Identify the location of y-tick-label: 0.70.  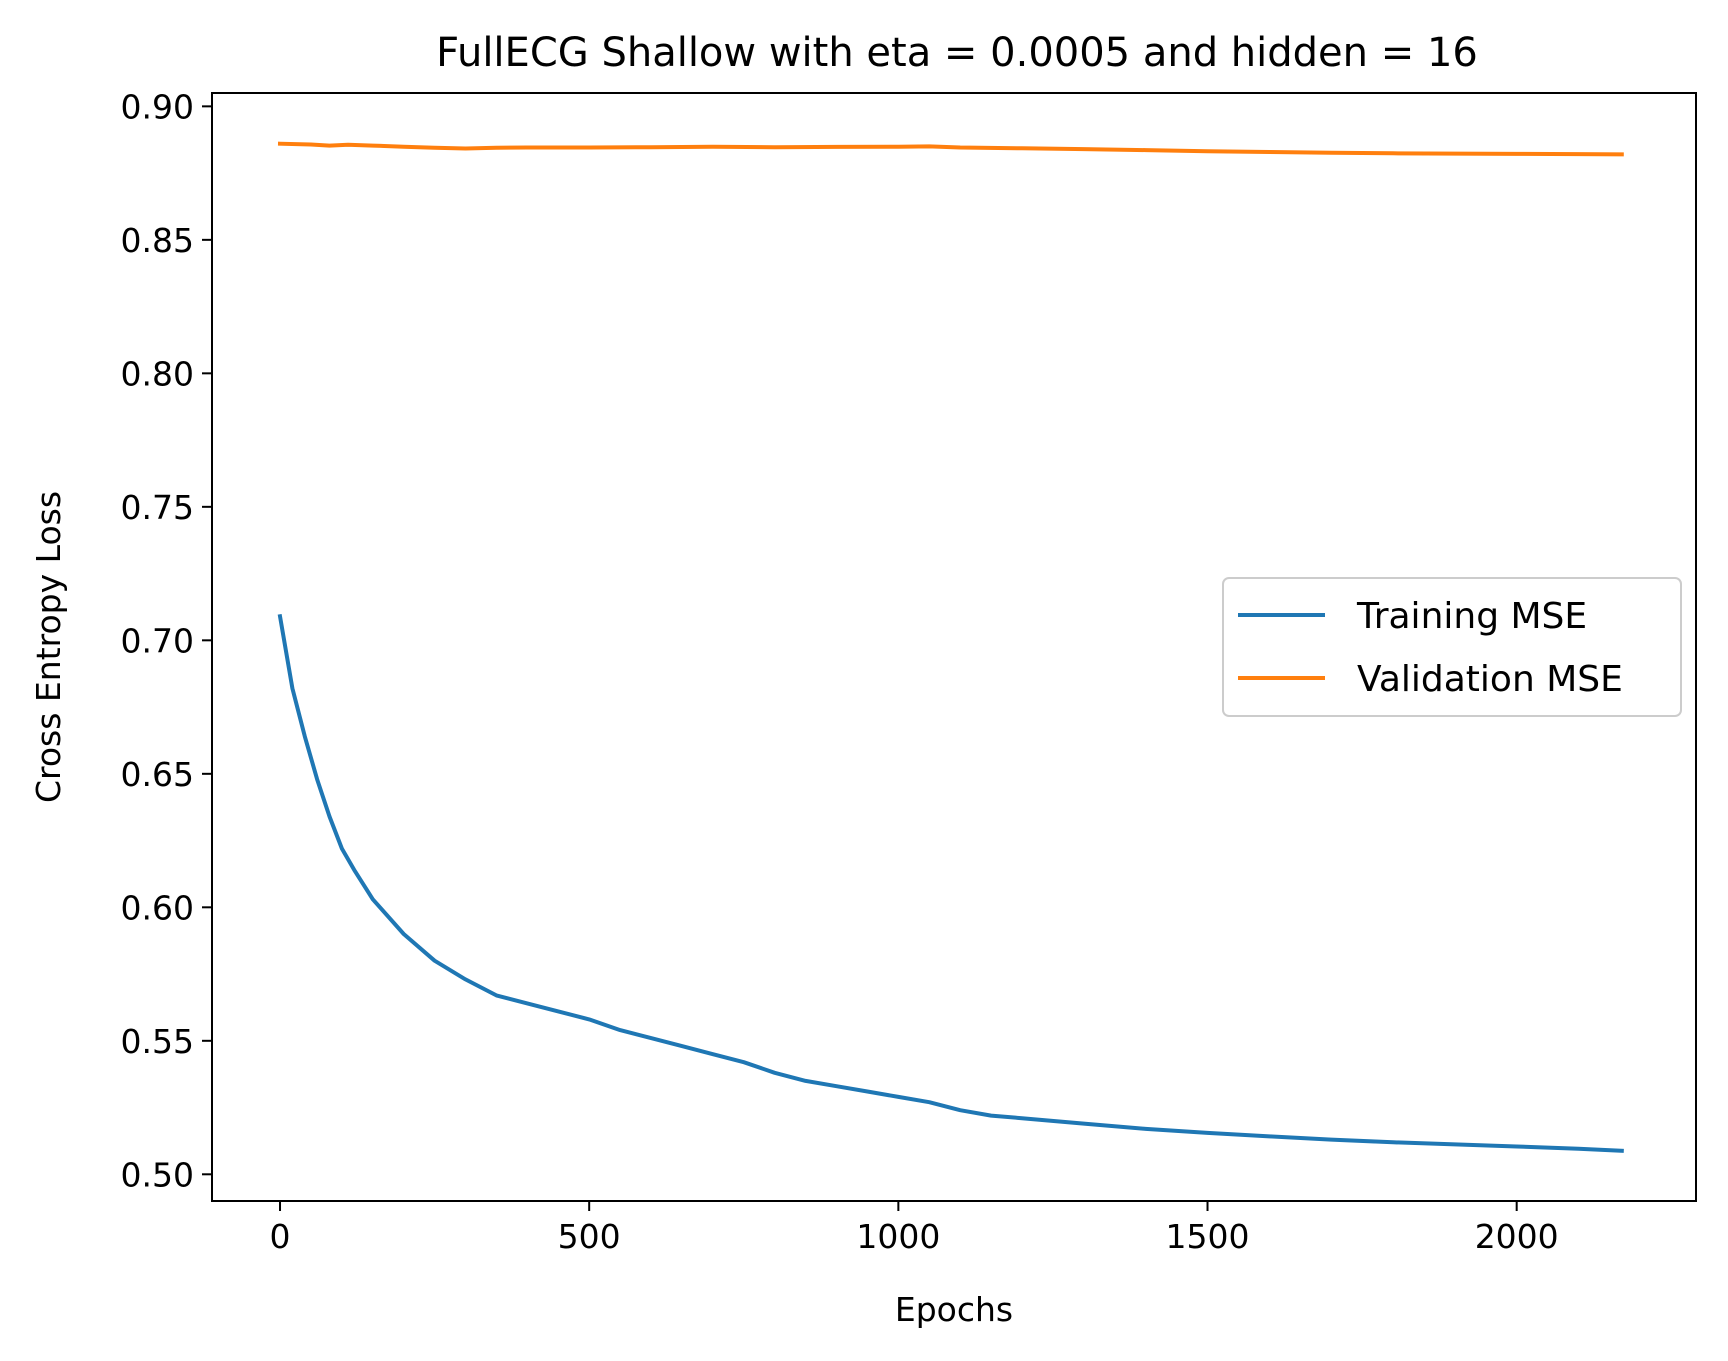
(157, 640).